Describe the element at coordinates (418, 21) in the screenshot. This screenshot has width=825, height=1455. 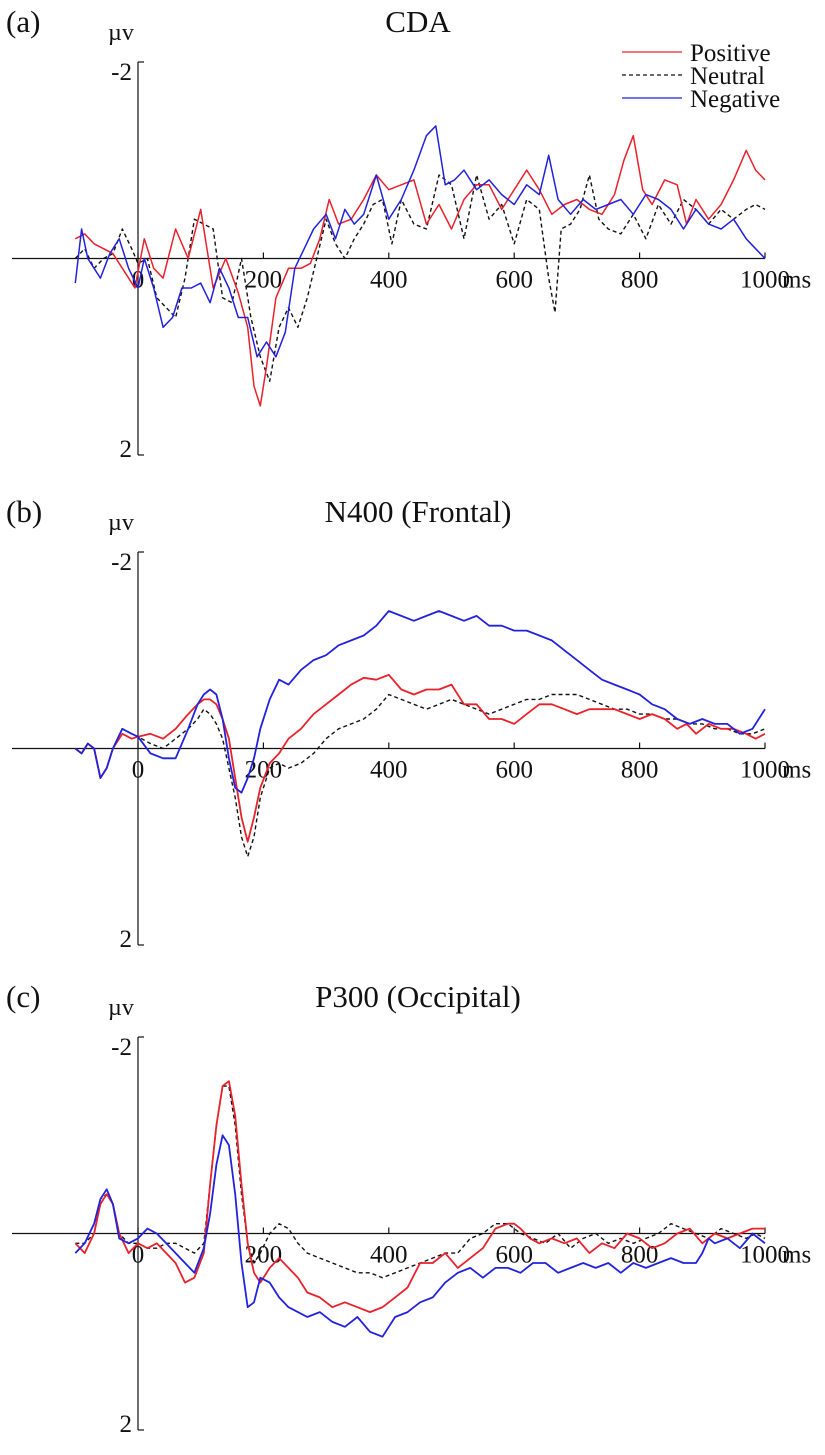
I see `chart-title: CDA` at that location.